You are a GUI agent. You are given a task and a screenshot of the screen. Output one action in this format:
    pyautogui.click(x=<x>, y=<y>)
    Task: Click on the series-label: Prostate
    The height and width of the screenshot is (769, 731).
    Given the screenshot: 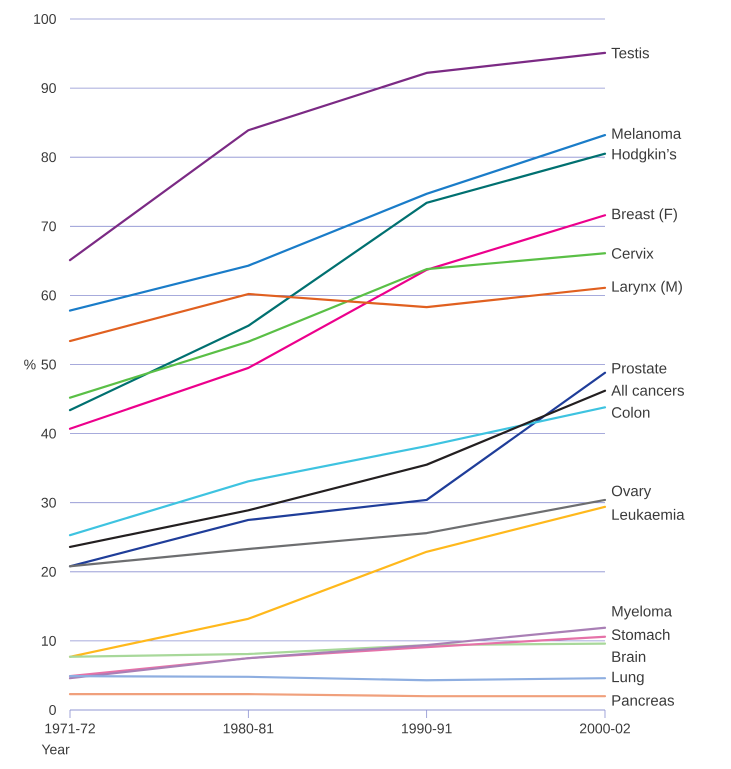 What is the action you would take?
    pyautogui.click(x=639, y=368)
    